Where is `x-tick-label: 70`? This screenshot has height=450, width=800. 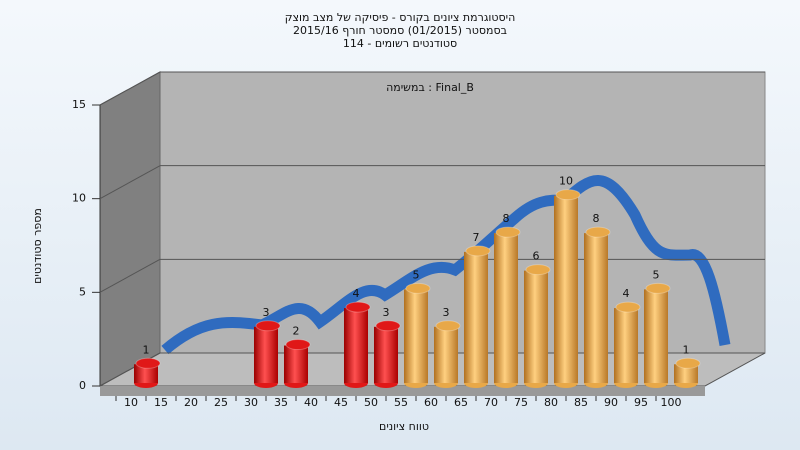
x-tick-label: 70 is located at coordinates (491, 402).